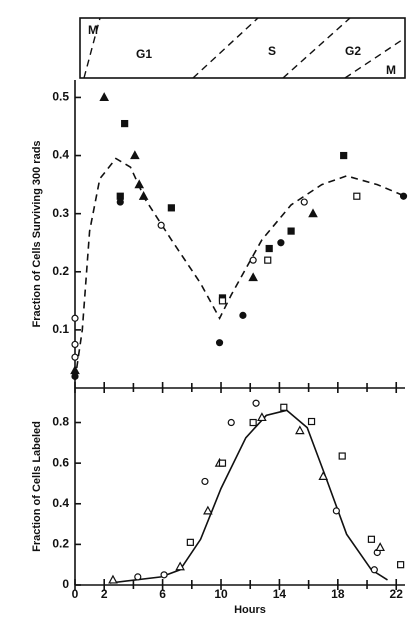 The image size is (410, 626). I want to click on x-axis-label: Hours, so click(250, 610).